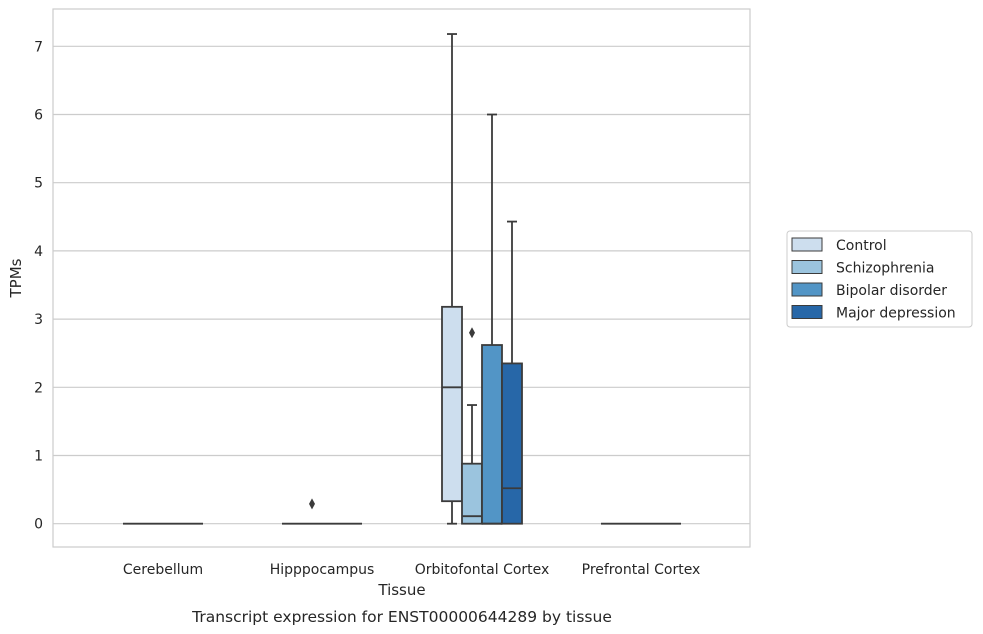 The width and height of the screenshot is (983, 634). What do you see at coordinates (163, 570) in the screenshot?
I see `x-tick-label-cerebellum: Cerebellum` at bounding box center [163, 570].